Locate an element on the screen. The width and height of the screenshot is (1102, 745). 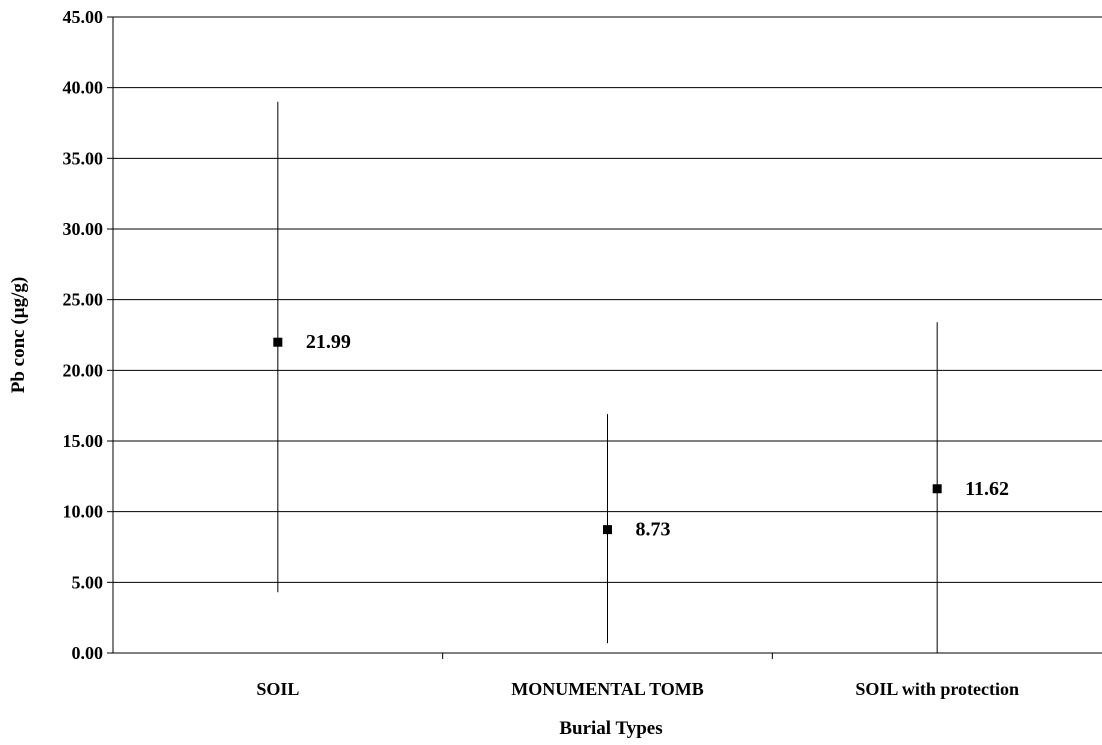
x-category-label: SOIL with protection is located at coordinates (937, 689).